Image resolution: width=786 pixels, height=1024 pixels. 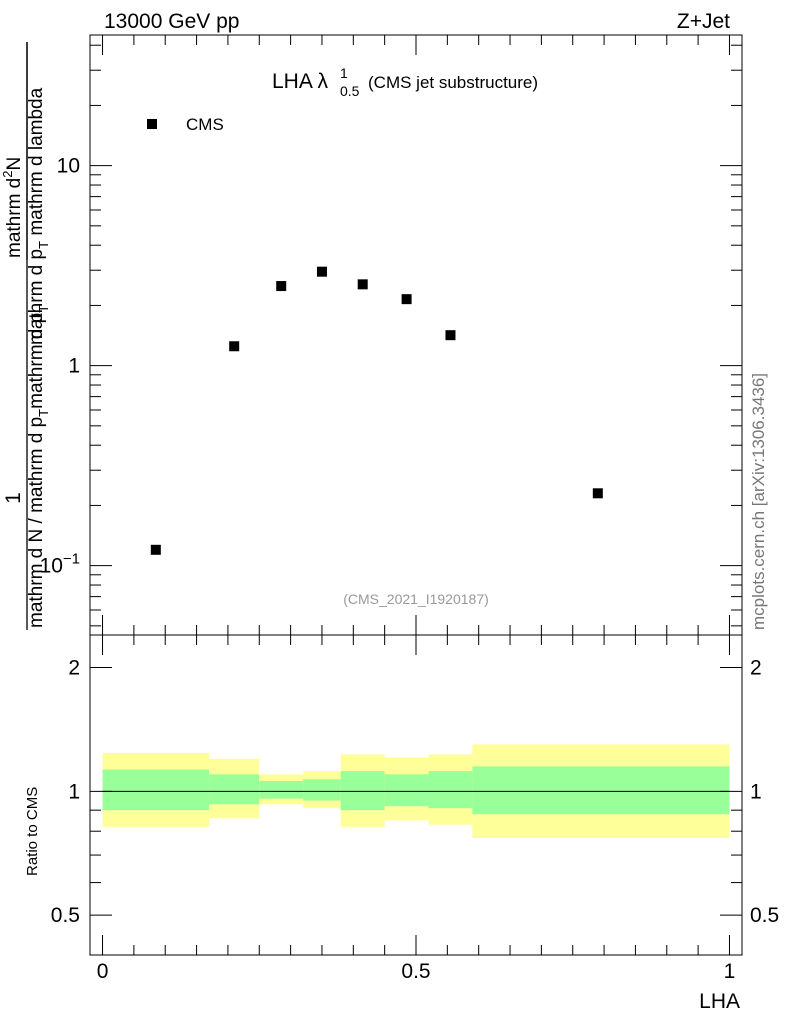 I want to click on ratio-y-tick-label-right-2: 2, so click(x=756, y=668).